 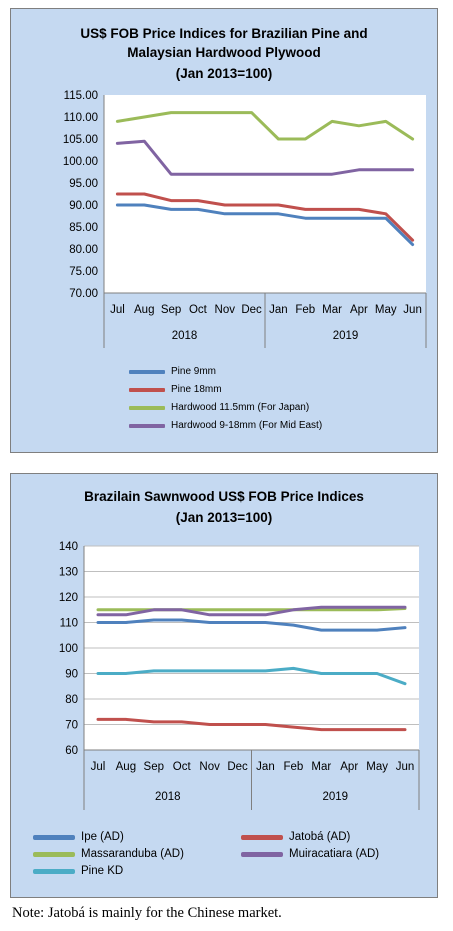 I want to click on y-tick-label: 110, so click(x=69, y=624).